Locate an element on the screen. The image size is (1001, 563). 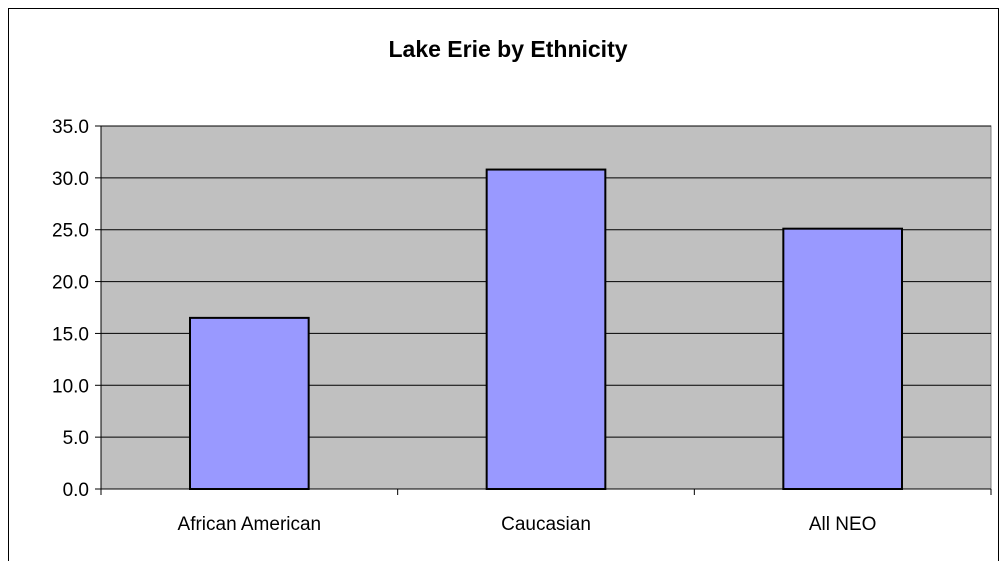
x-category-label: All NEO is located at coordinates (843, 524).